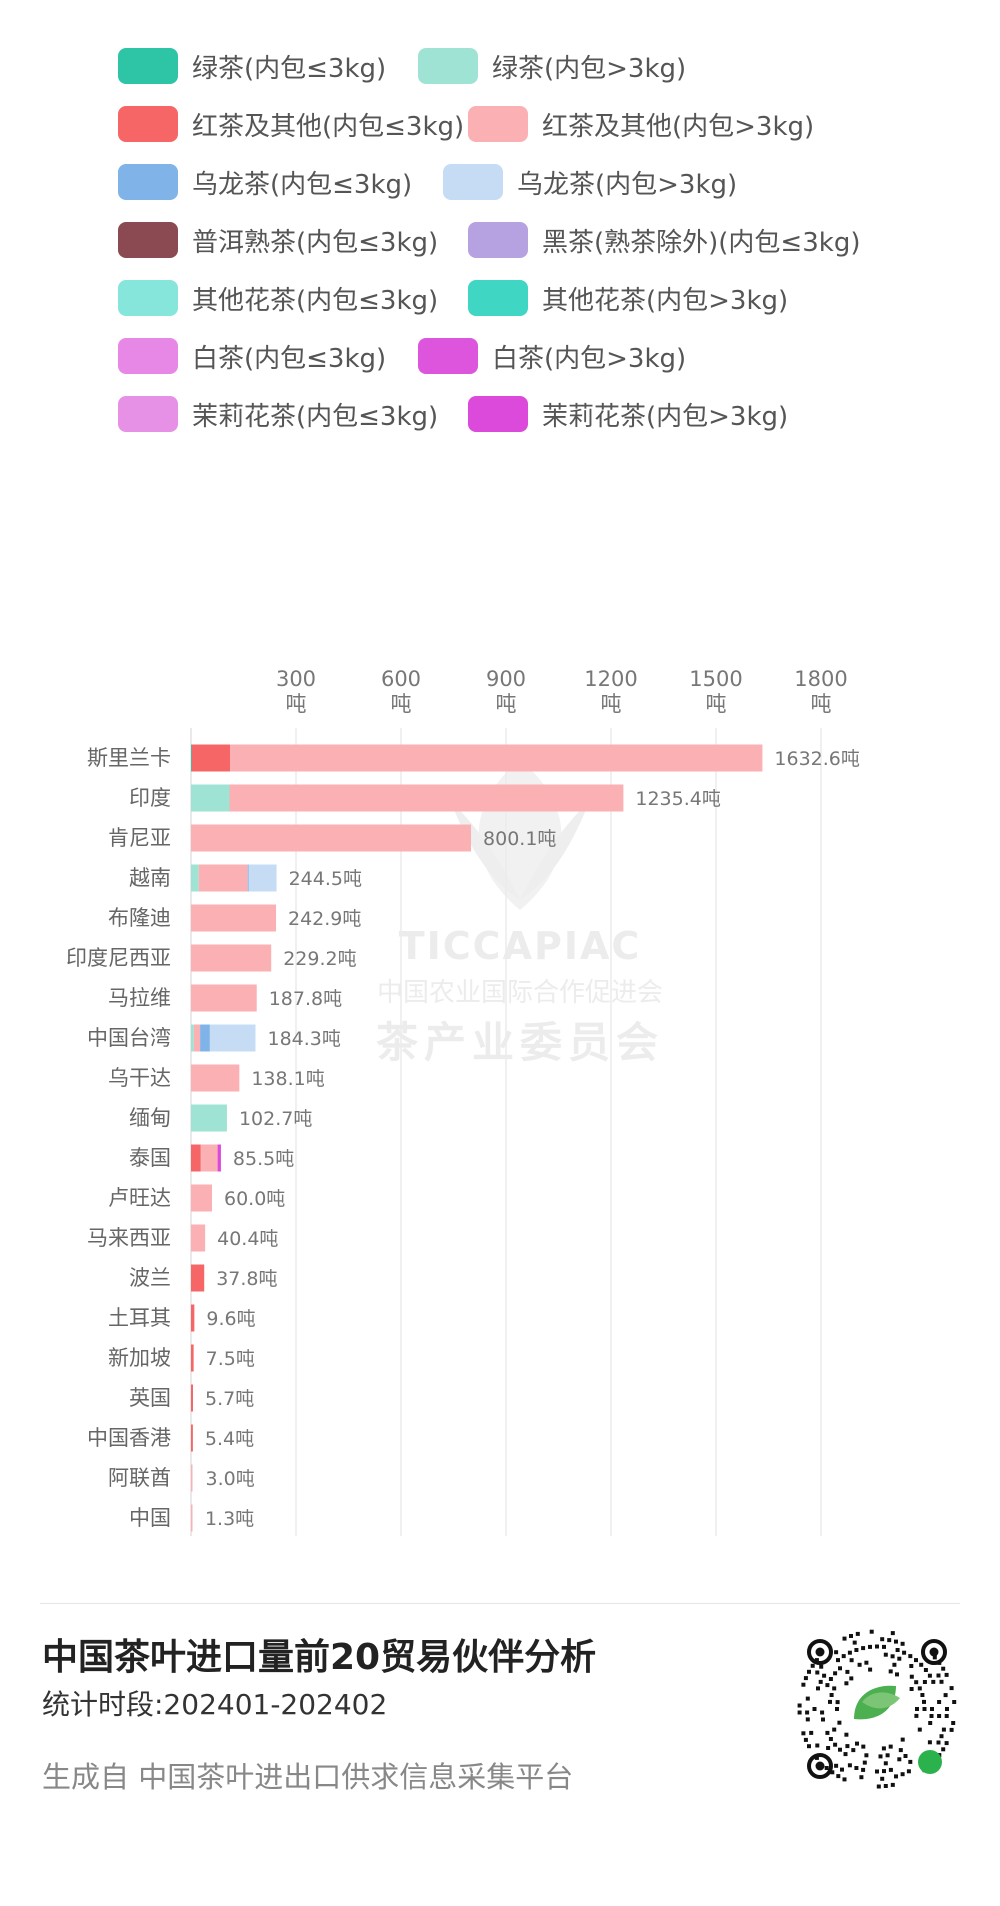 The width and height of the screenshot is (1000, 1906). What do you see at coordinates (677, 799) in the screenshot?
I see `data-label: 1235.4吨` at bounding box center [677, 799].